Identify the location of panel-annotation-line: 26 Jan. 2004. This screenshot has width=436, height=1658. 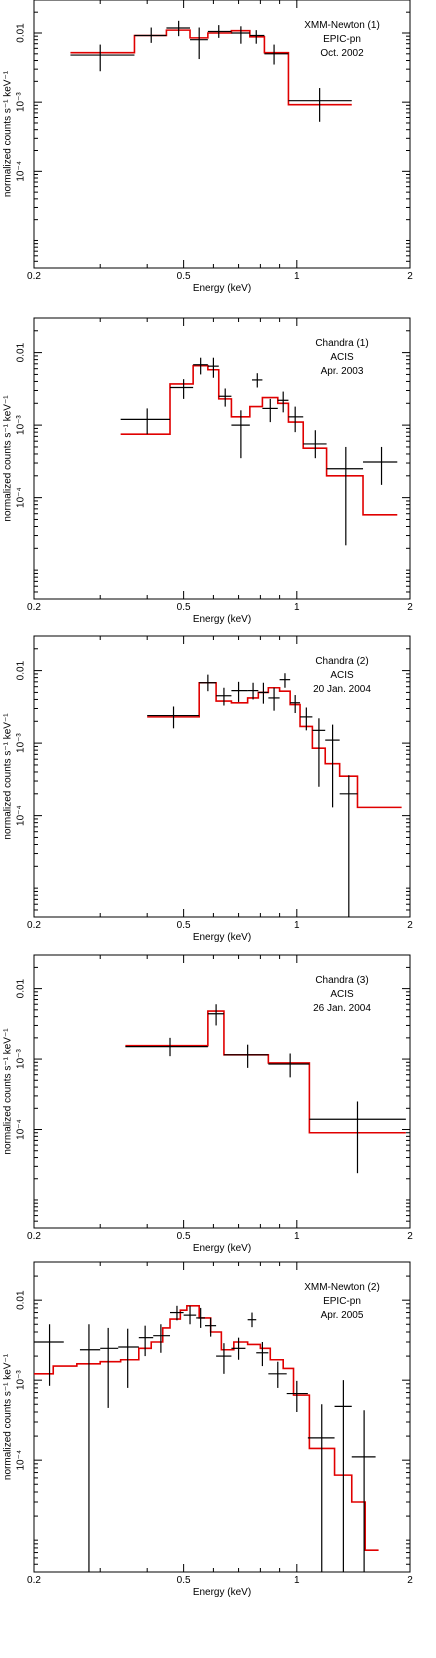
(342, 1008).